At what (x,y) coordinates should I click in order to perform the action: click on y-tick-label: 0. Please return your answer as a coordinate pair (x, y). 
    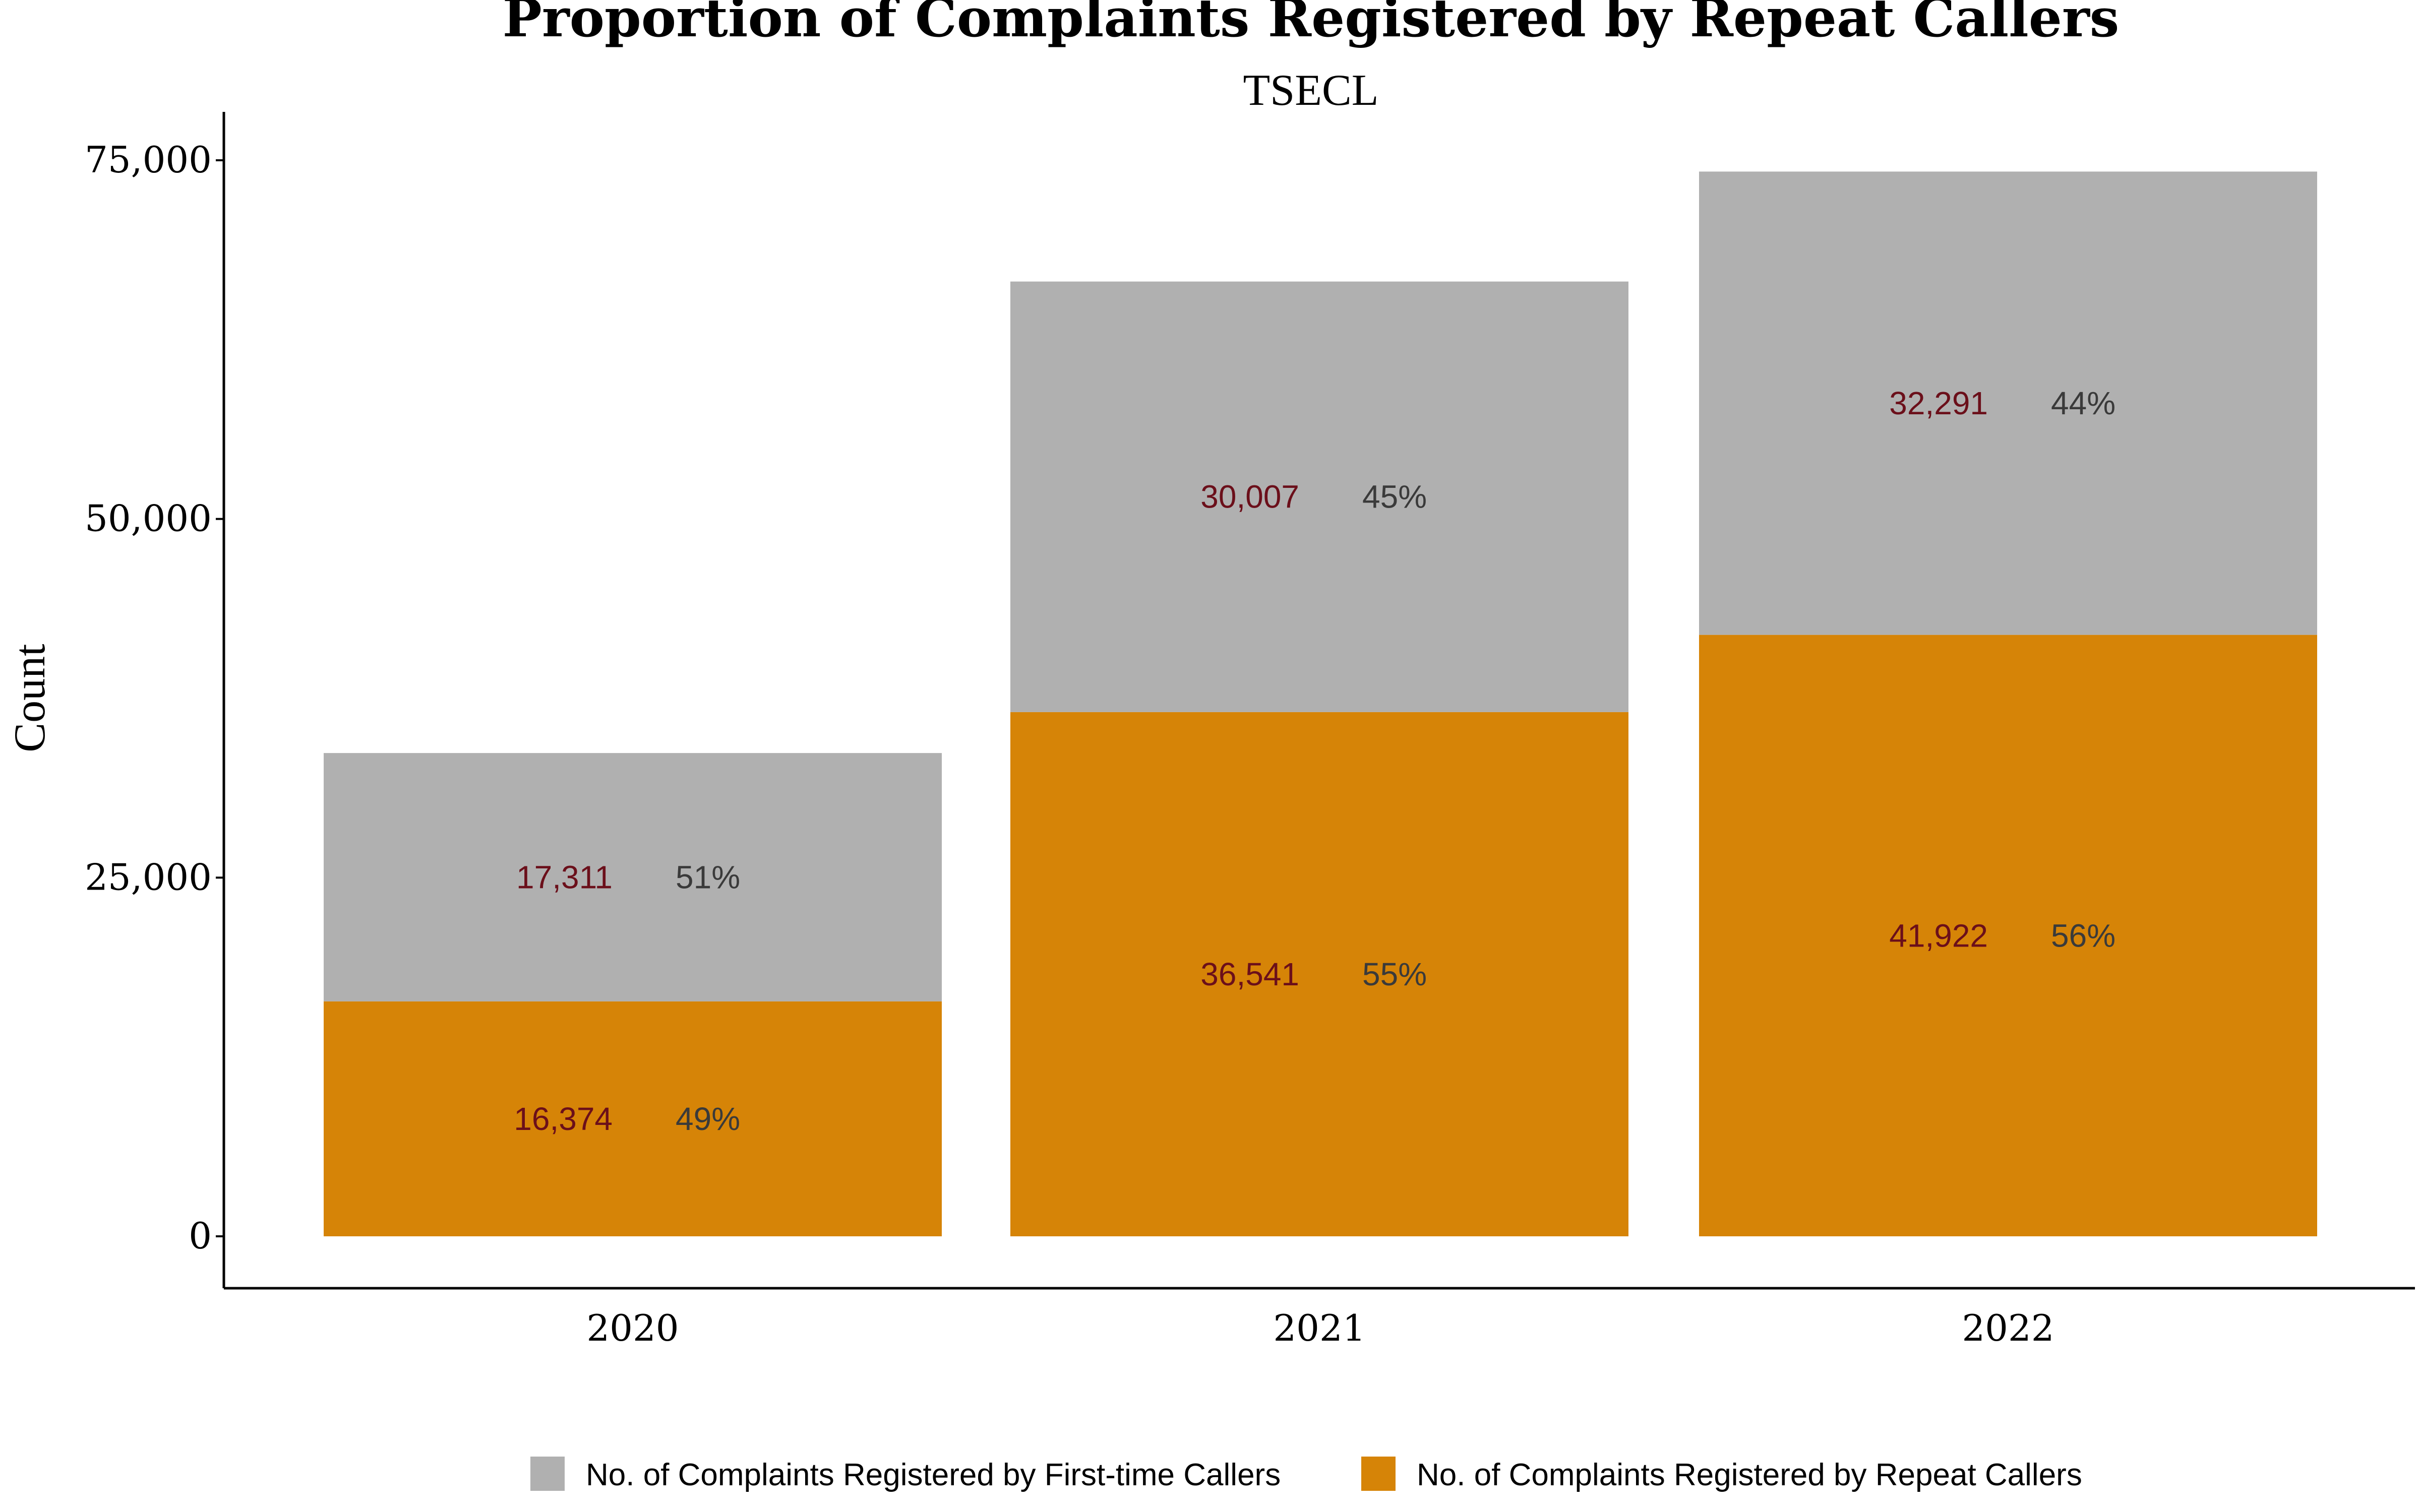
    Looking at the image, I should click on (200, 1236).